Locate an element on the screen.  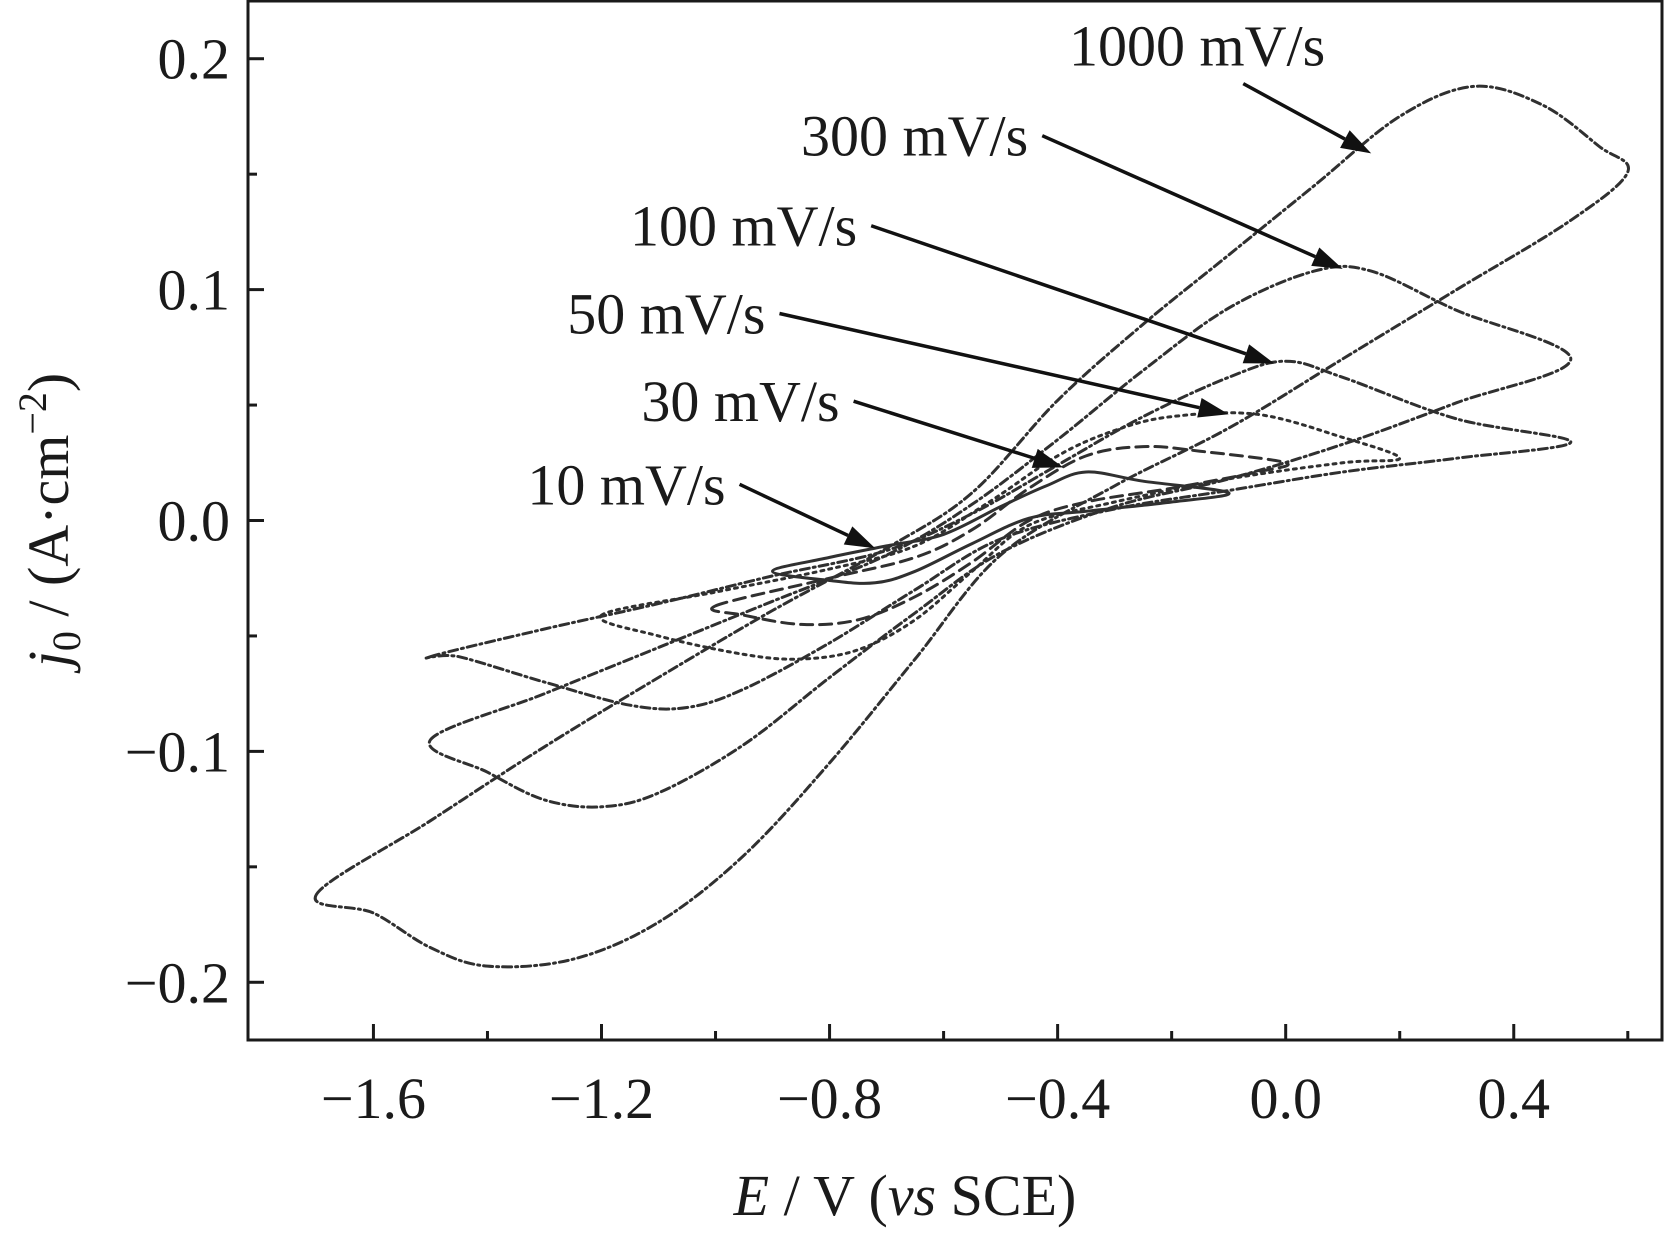
x-tick-label-m0p8: −0.8 is located at coordinates (829, 1098).